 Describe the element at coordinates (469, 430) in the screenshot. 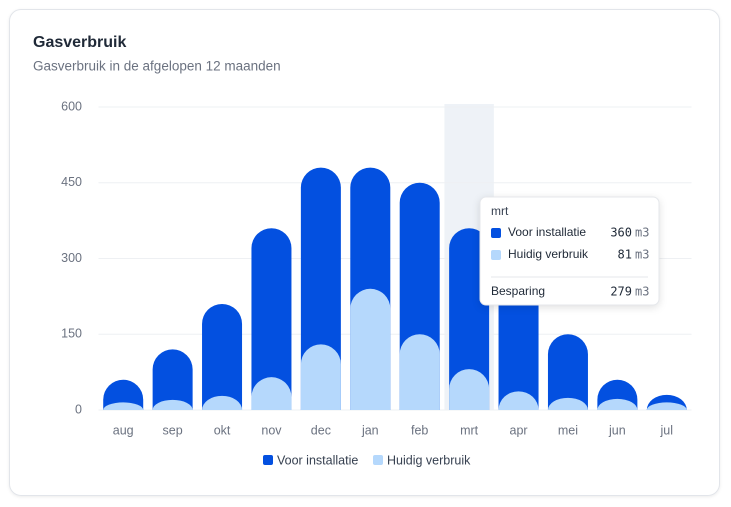

I see `x-tick-label: mrt` at that location.